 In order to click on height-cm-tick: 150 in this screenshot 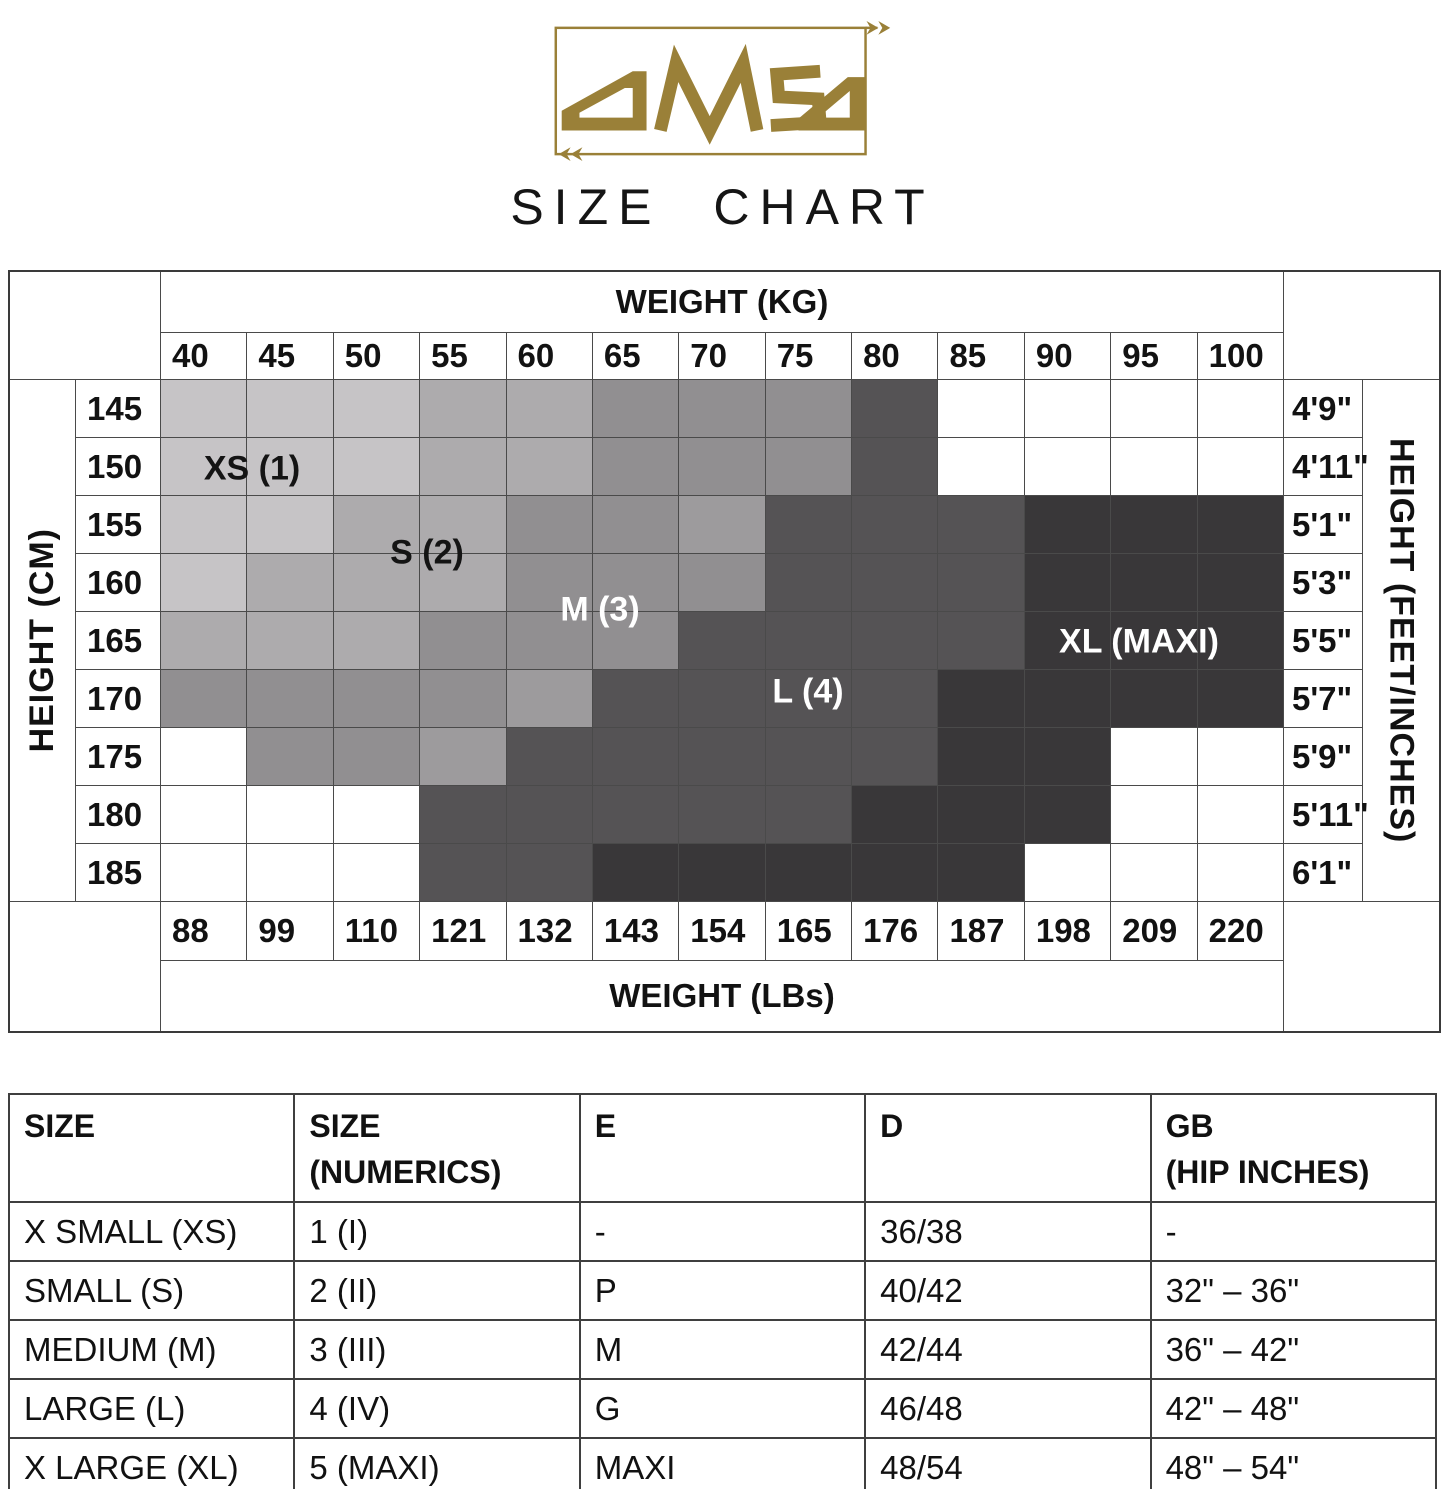, I will do `click(118, 466)`.